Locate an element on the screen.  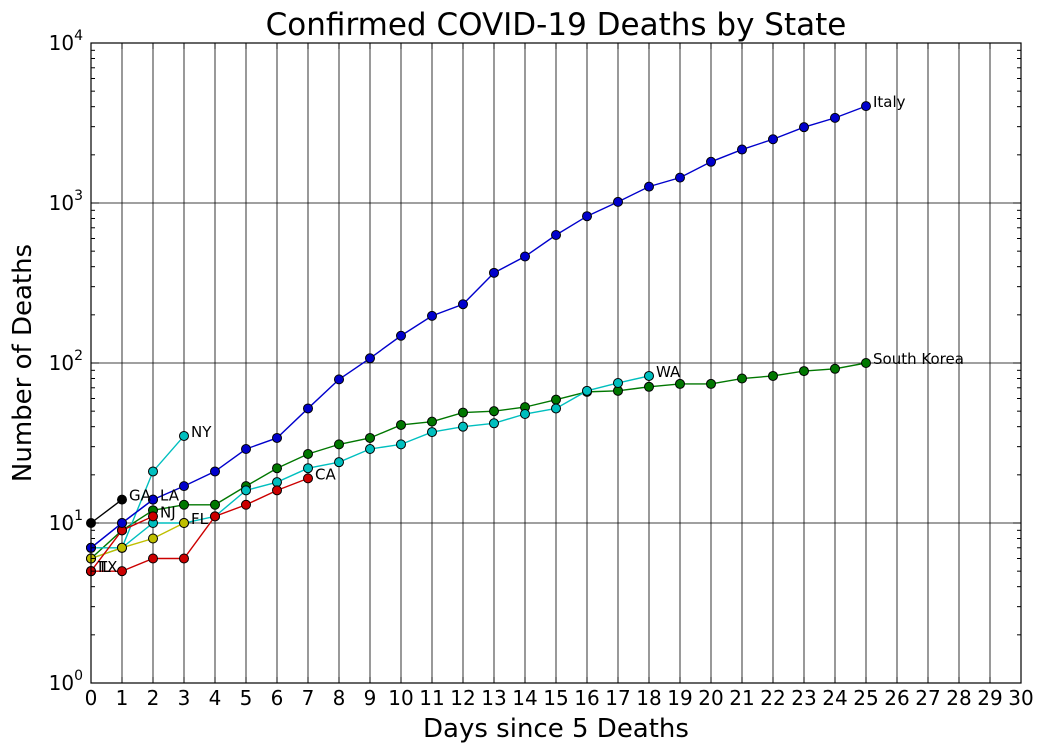
series-fl is located at coordinates (137, 541).